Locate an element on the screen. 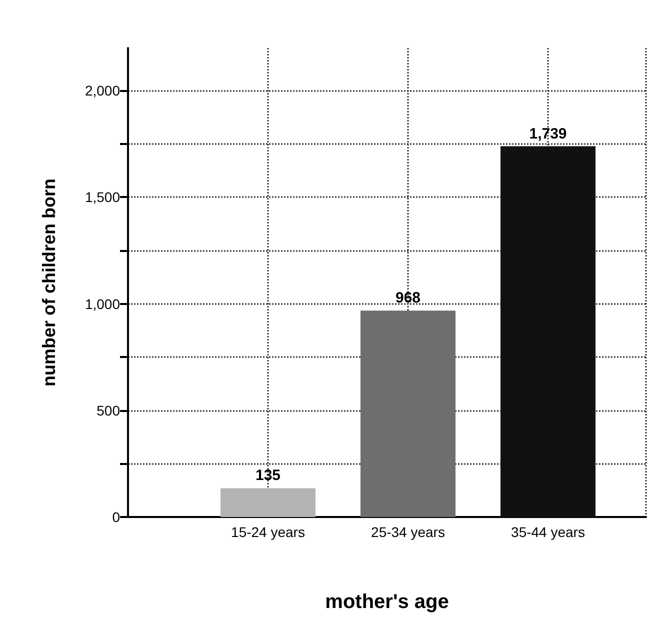  y-axis-title: number of children born is located at coordinates (49, 282).